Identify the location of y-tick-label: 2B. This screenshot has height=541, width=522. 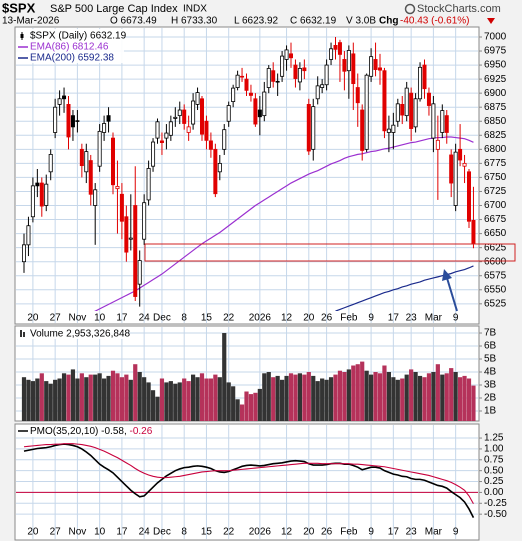
(490, 398).